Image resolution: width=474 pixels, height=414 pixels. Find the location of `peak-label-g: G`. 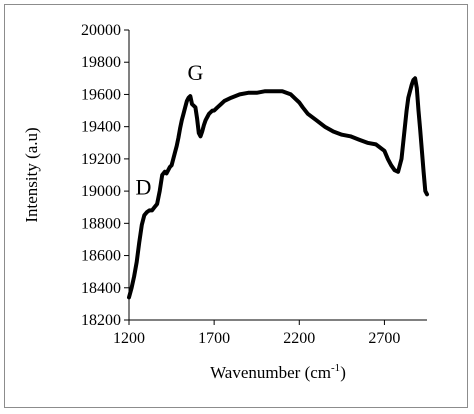

peak-label-g: G is located at coordinates (195, 72).